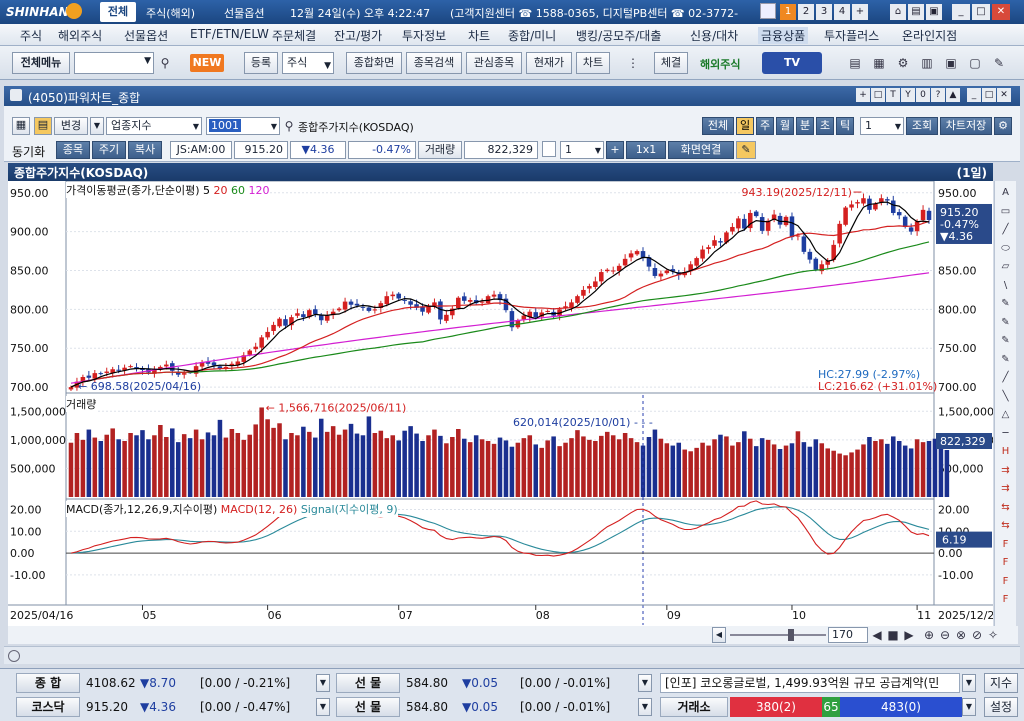  What do you see at coordinates (845, 126) in the screenshot?
I see `period-tick-button: 틱` at bounding box center [845, 126].